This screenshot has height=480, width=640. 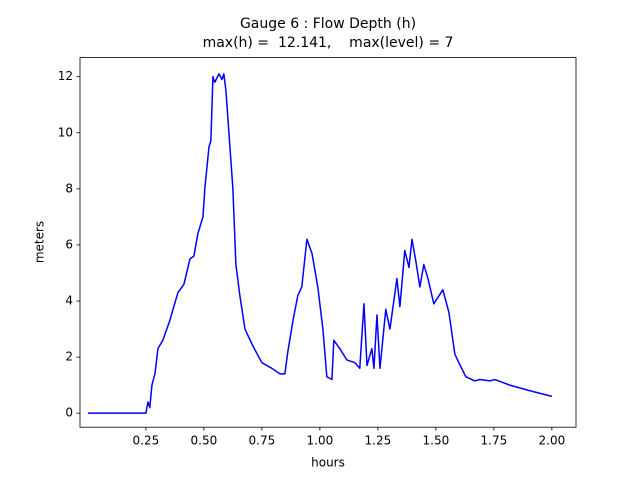 What do you see at coordinates (552, 441) in the screenshot?
I see `x-tick-label: 2.00` at bounding box center [552, 441].